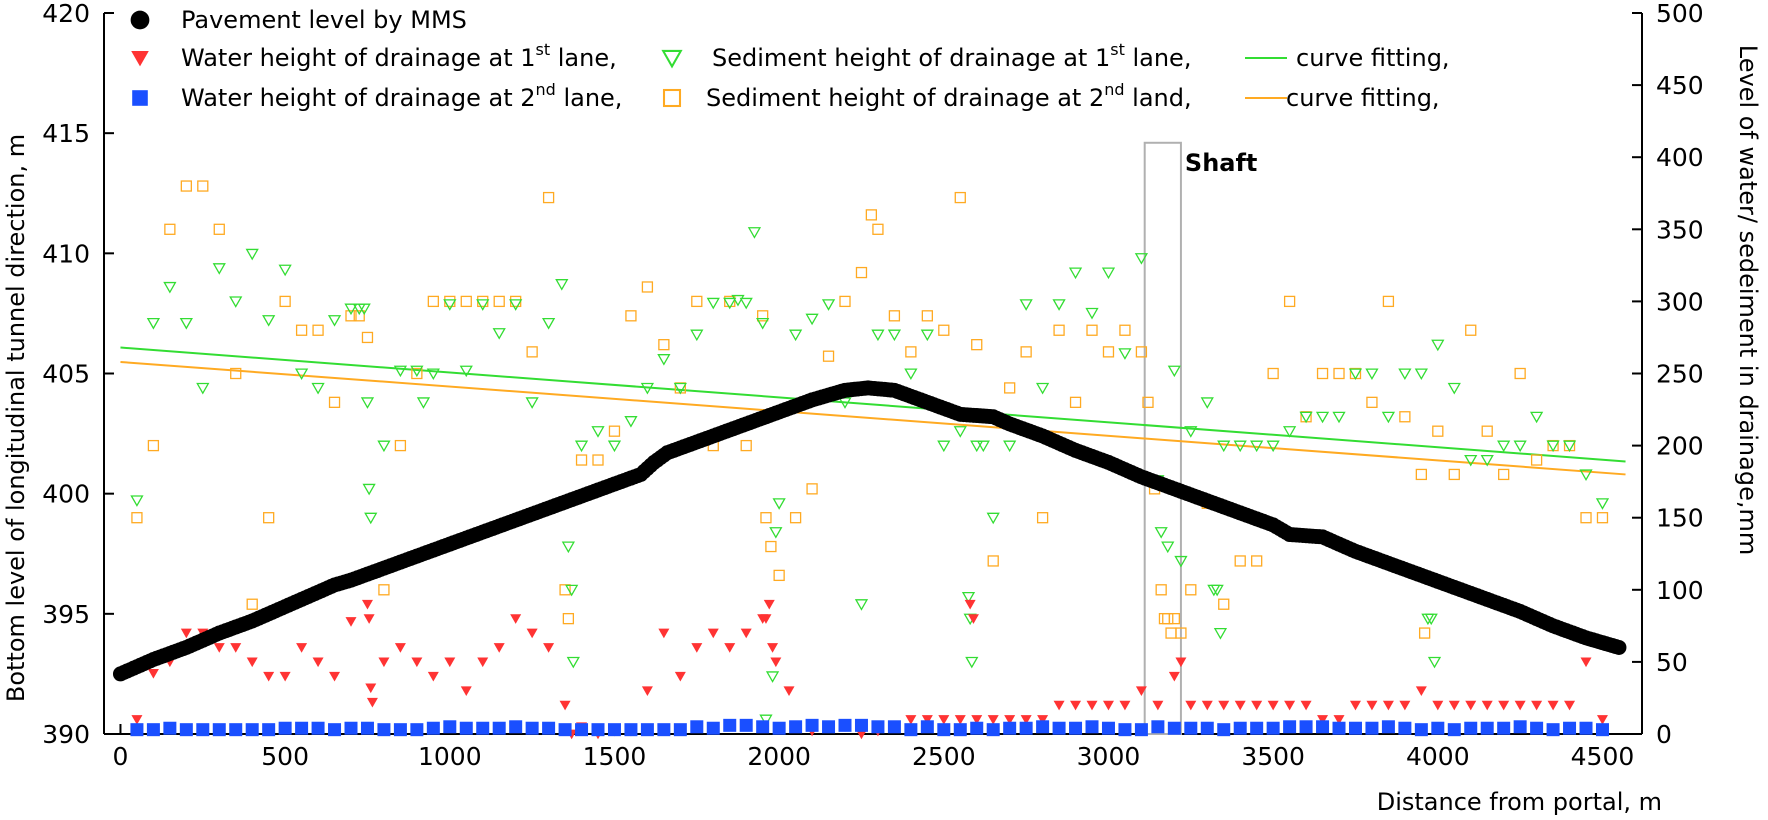  I want to click on water1-legend-text: Water height of drainage at 1, so click(358, 58).